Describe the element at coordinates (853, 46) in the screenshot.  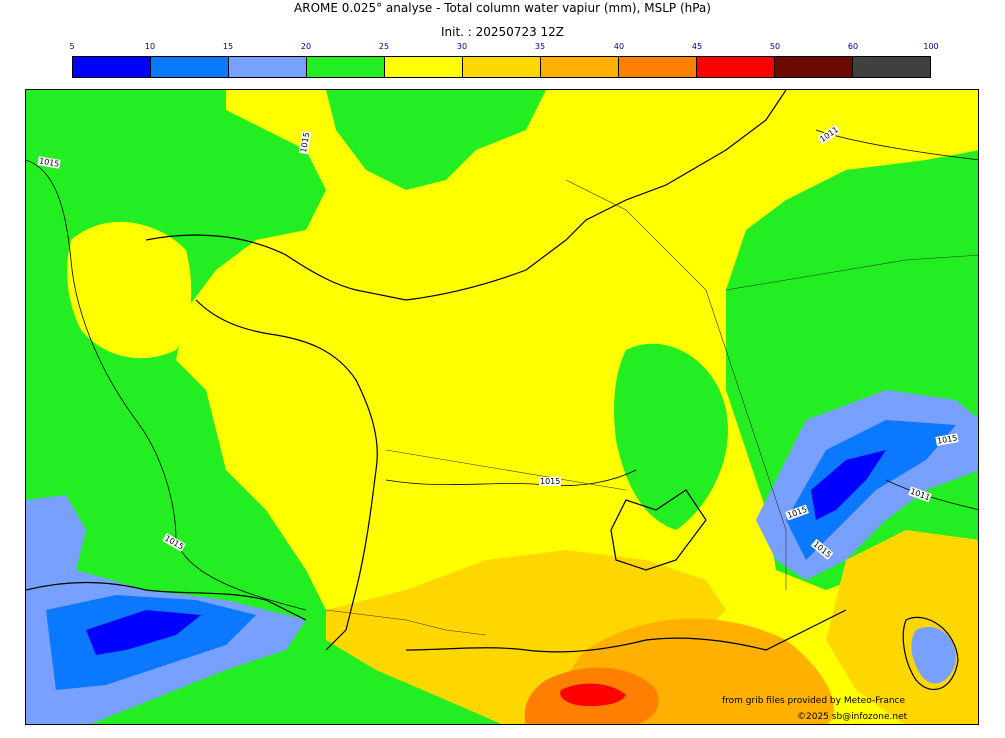
I see `colorbar-tick-label: 60` at that location.